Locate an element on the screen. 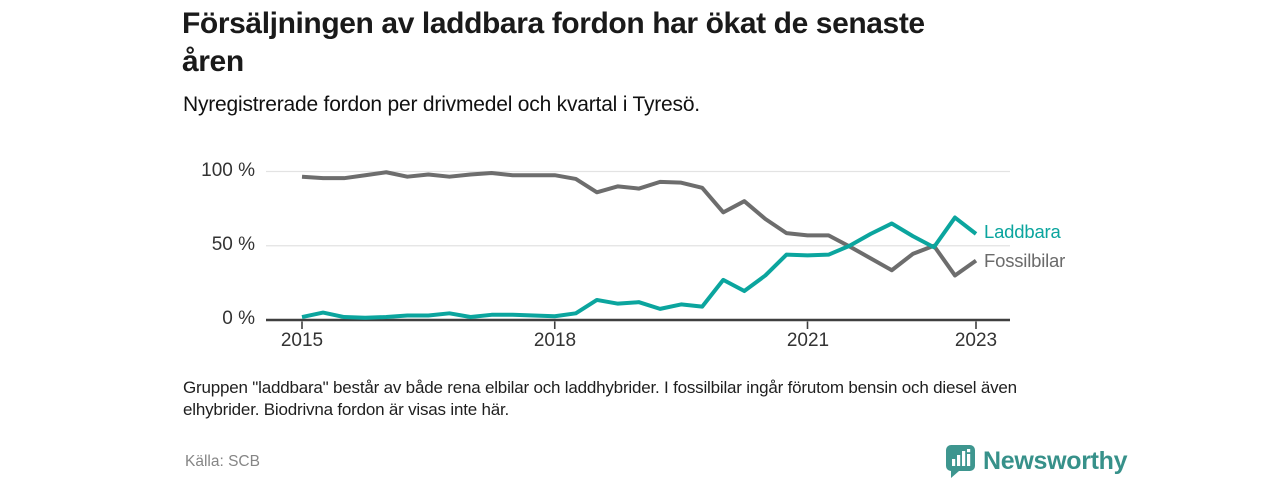 This screenshot has width=1280, height=480. series-line-fossilbilar is located at coordinates (639, 224).